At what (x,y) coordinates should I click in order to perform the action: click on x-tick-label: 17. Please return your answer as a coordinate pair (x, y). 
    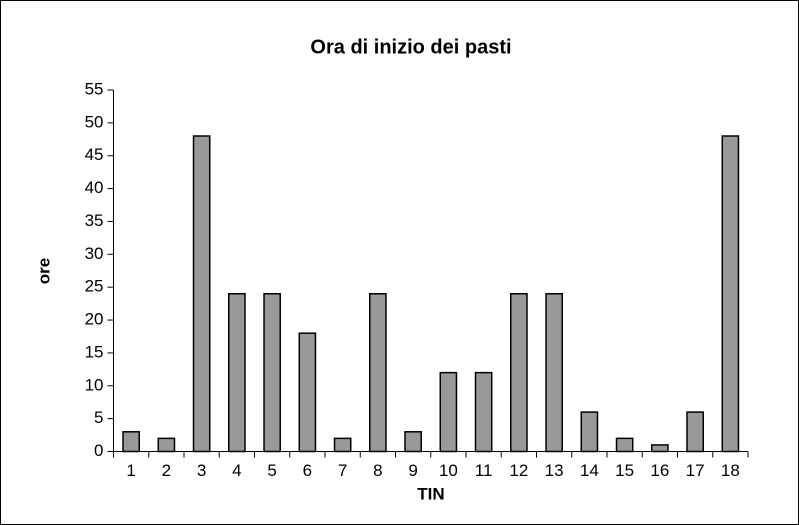
    Looking at the image, I should click on (695, 470).